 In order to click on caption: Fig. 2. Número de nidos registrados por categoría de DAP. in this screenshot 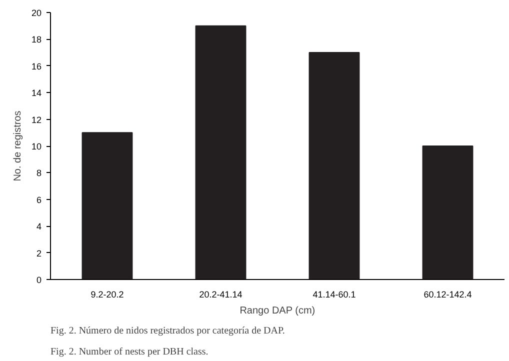, I will do `click(167, 331)`.